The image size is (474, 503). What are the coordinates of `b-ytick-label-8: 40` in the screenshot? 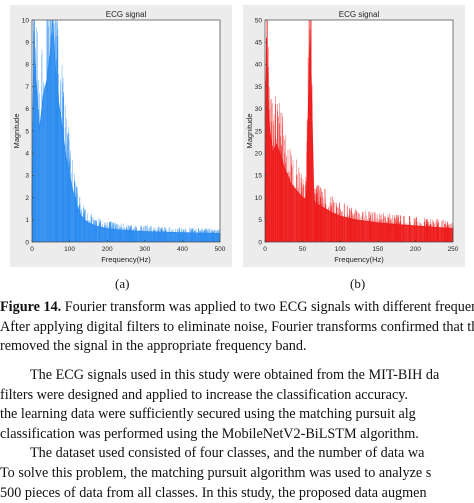 It's located at (259, 65).